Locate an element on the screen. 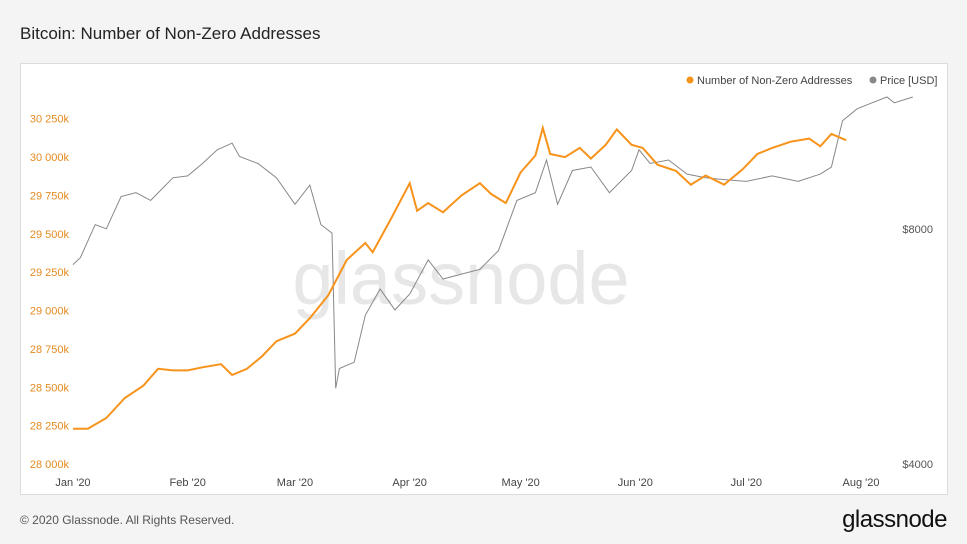  footer-copyright: © 2020 Glassnode. All Rights Reserved. is located at coordinates (127, 520).